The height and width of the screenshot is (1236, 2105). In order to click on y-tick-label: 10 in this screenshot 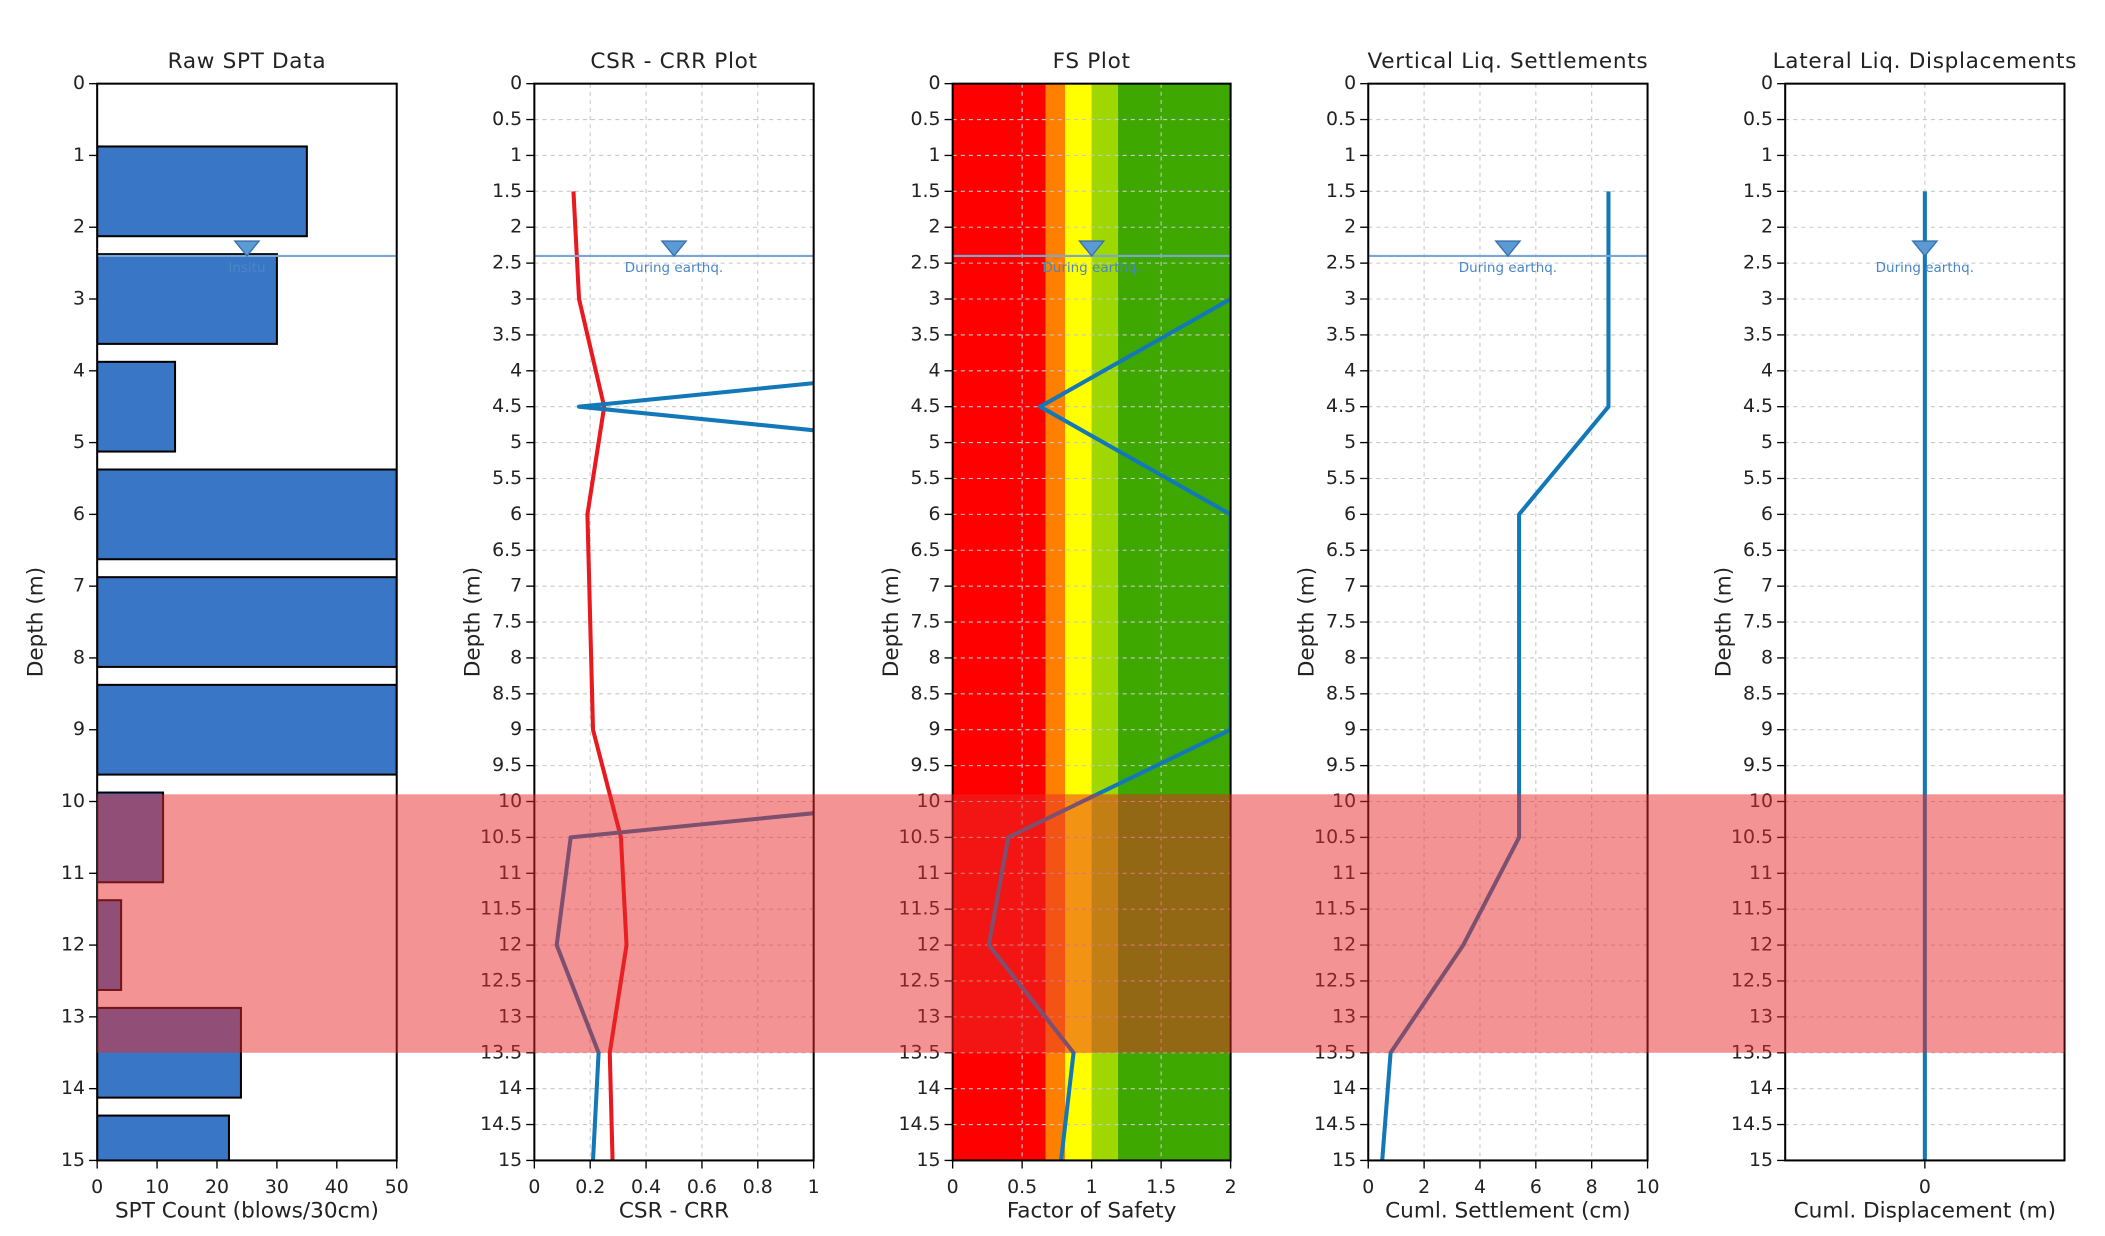, I will do `click(73, 801)`.